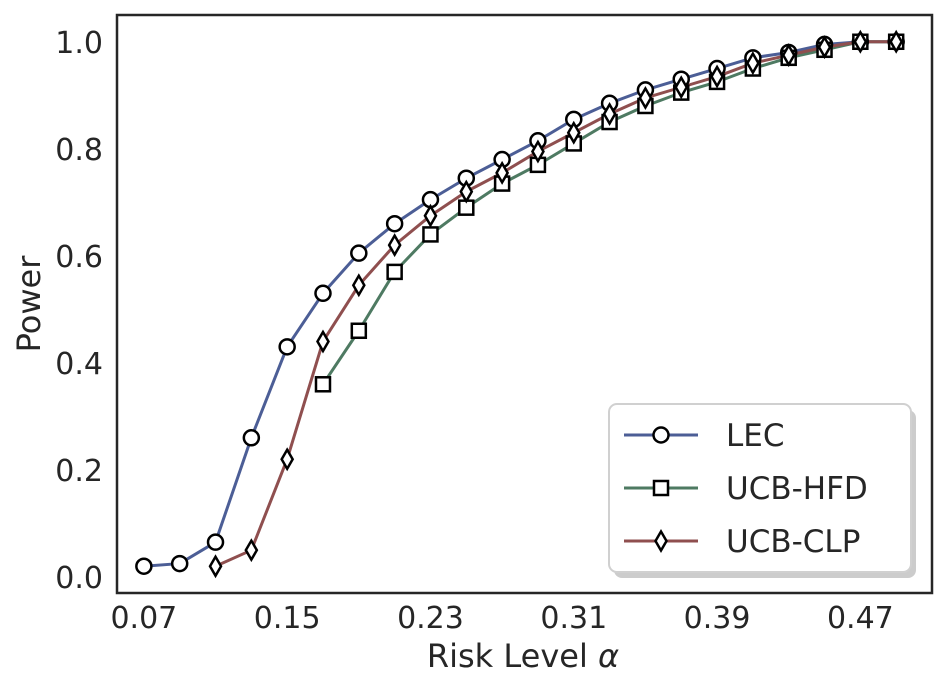 Image resolution: width=946 pixels, height=692 pixels. I want to click on legend-marker-ucb-hfd, so click(661, 488).